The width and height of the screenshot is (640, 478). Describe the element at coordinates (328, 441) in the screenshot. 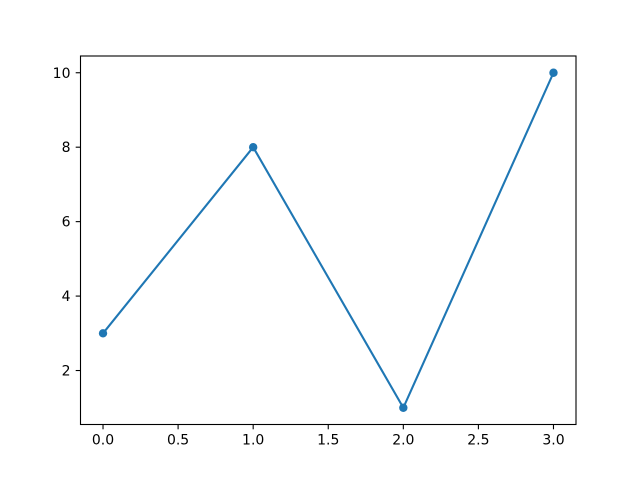

I see `x-tick-label: 1.5` at that location.